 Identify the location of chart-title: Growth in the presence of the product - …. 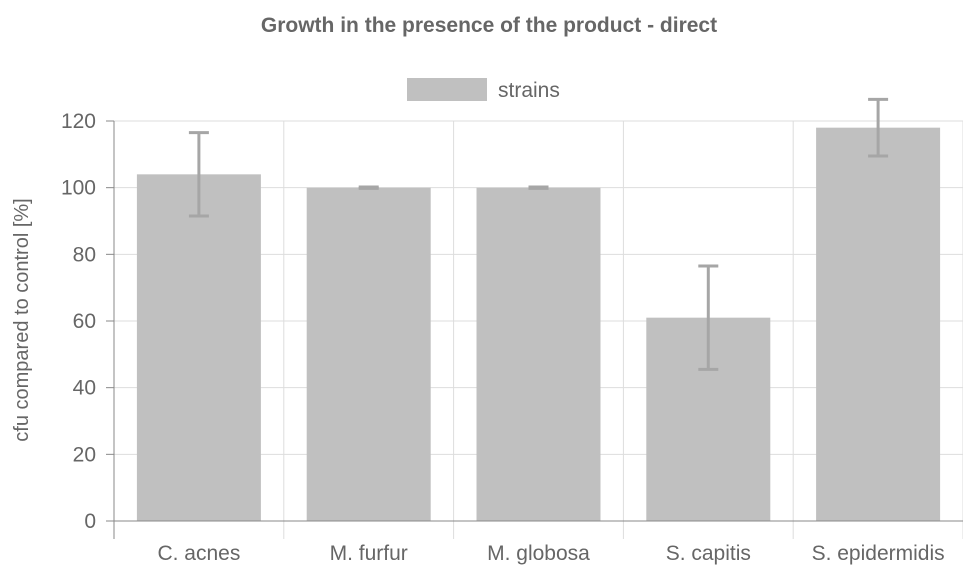
(489, 25).